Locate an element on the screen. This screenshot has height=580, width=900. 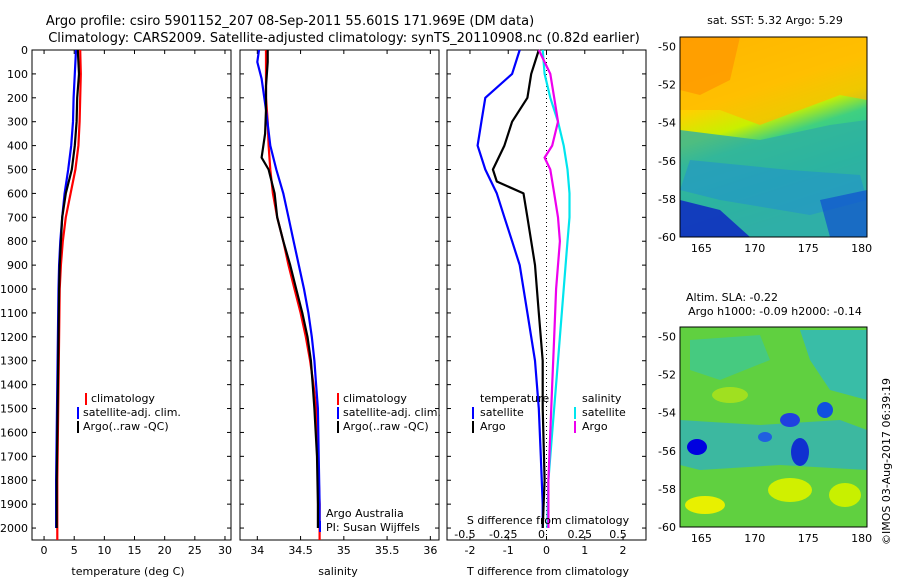
t-difference-xlabel: T difference from climatology is located at coordinates (547, 571).